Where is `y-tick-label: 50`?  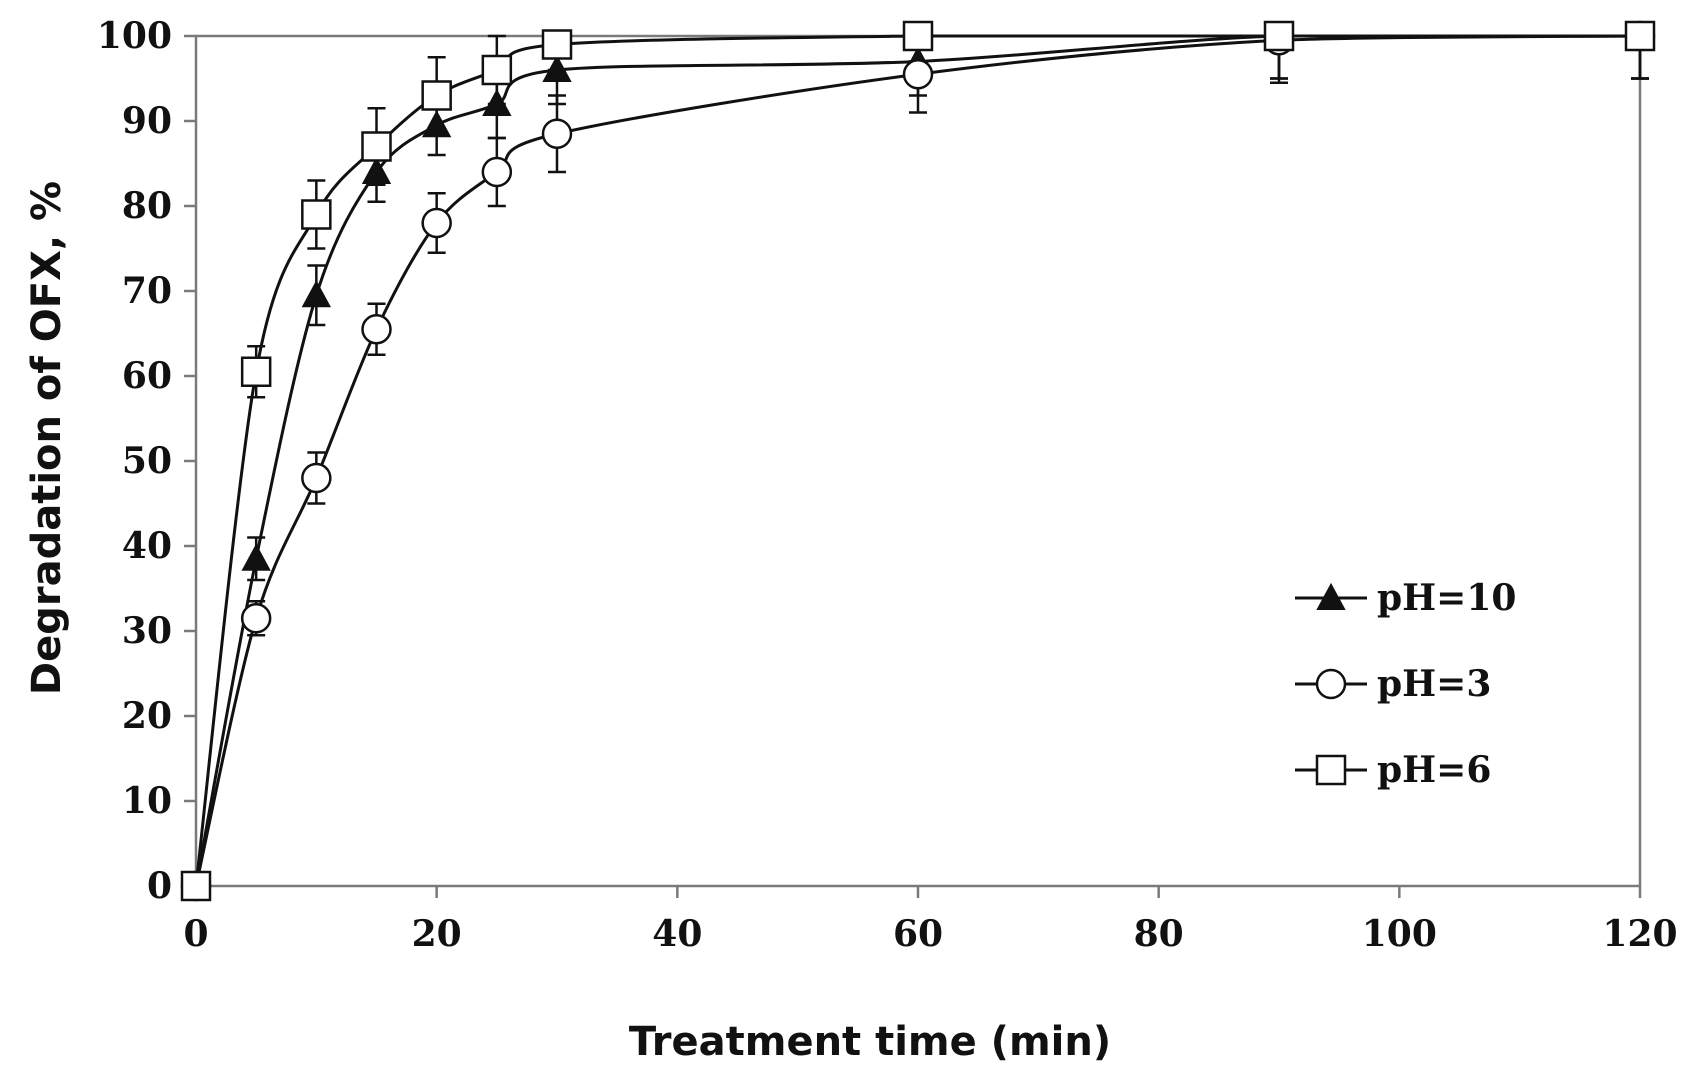 y-tick-label: 50 is located at coordinates (147, 461).